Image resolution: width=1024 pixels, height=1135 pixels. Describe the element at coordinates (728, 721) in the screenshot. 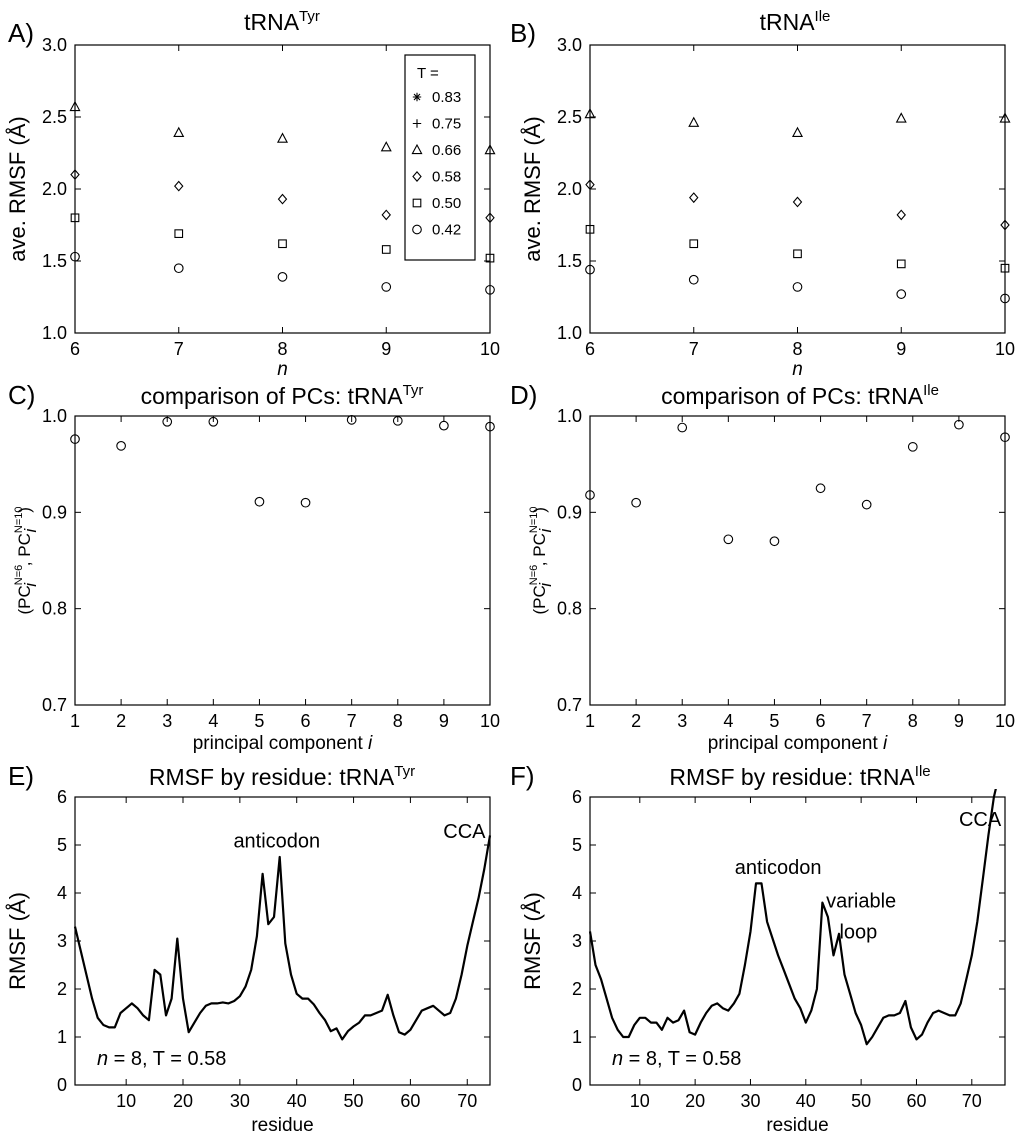

I see `x-tick-label: 4` at that location.